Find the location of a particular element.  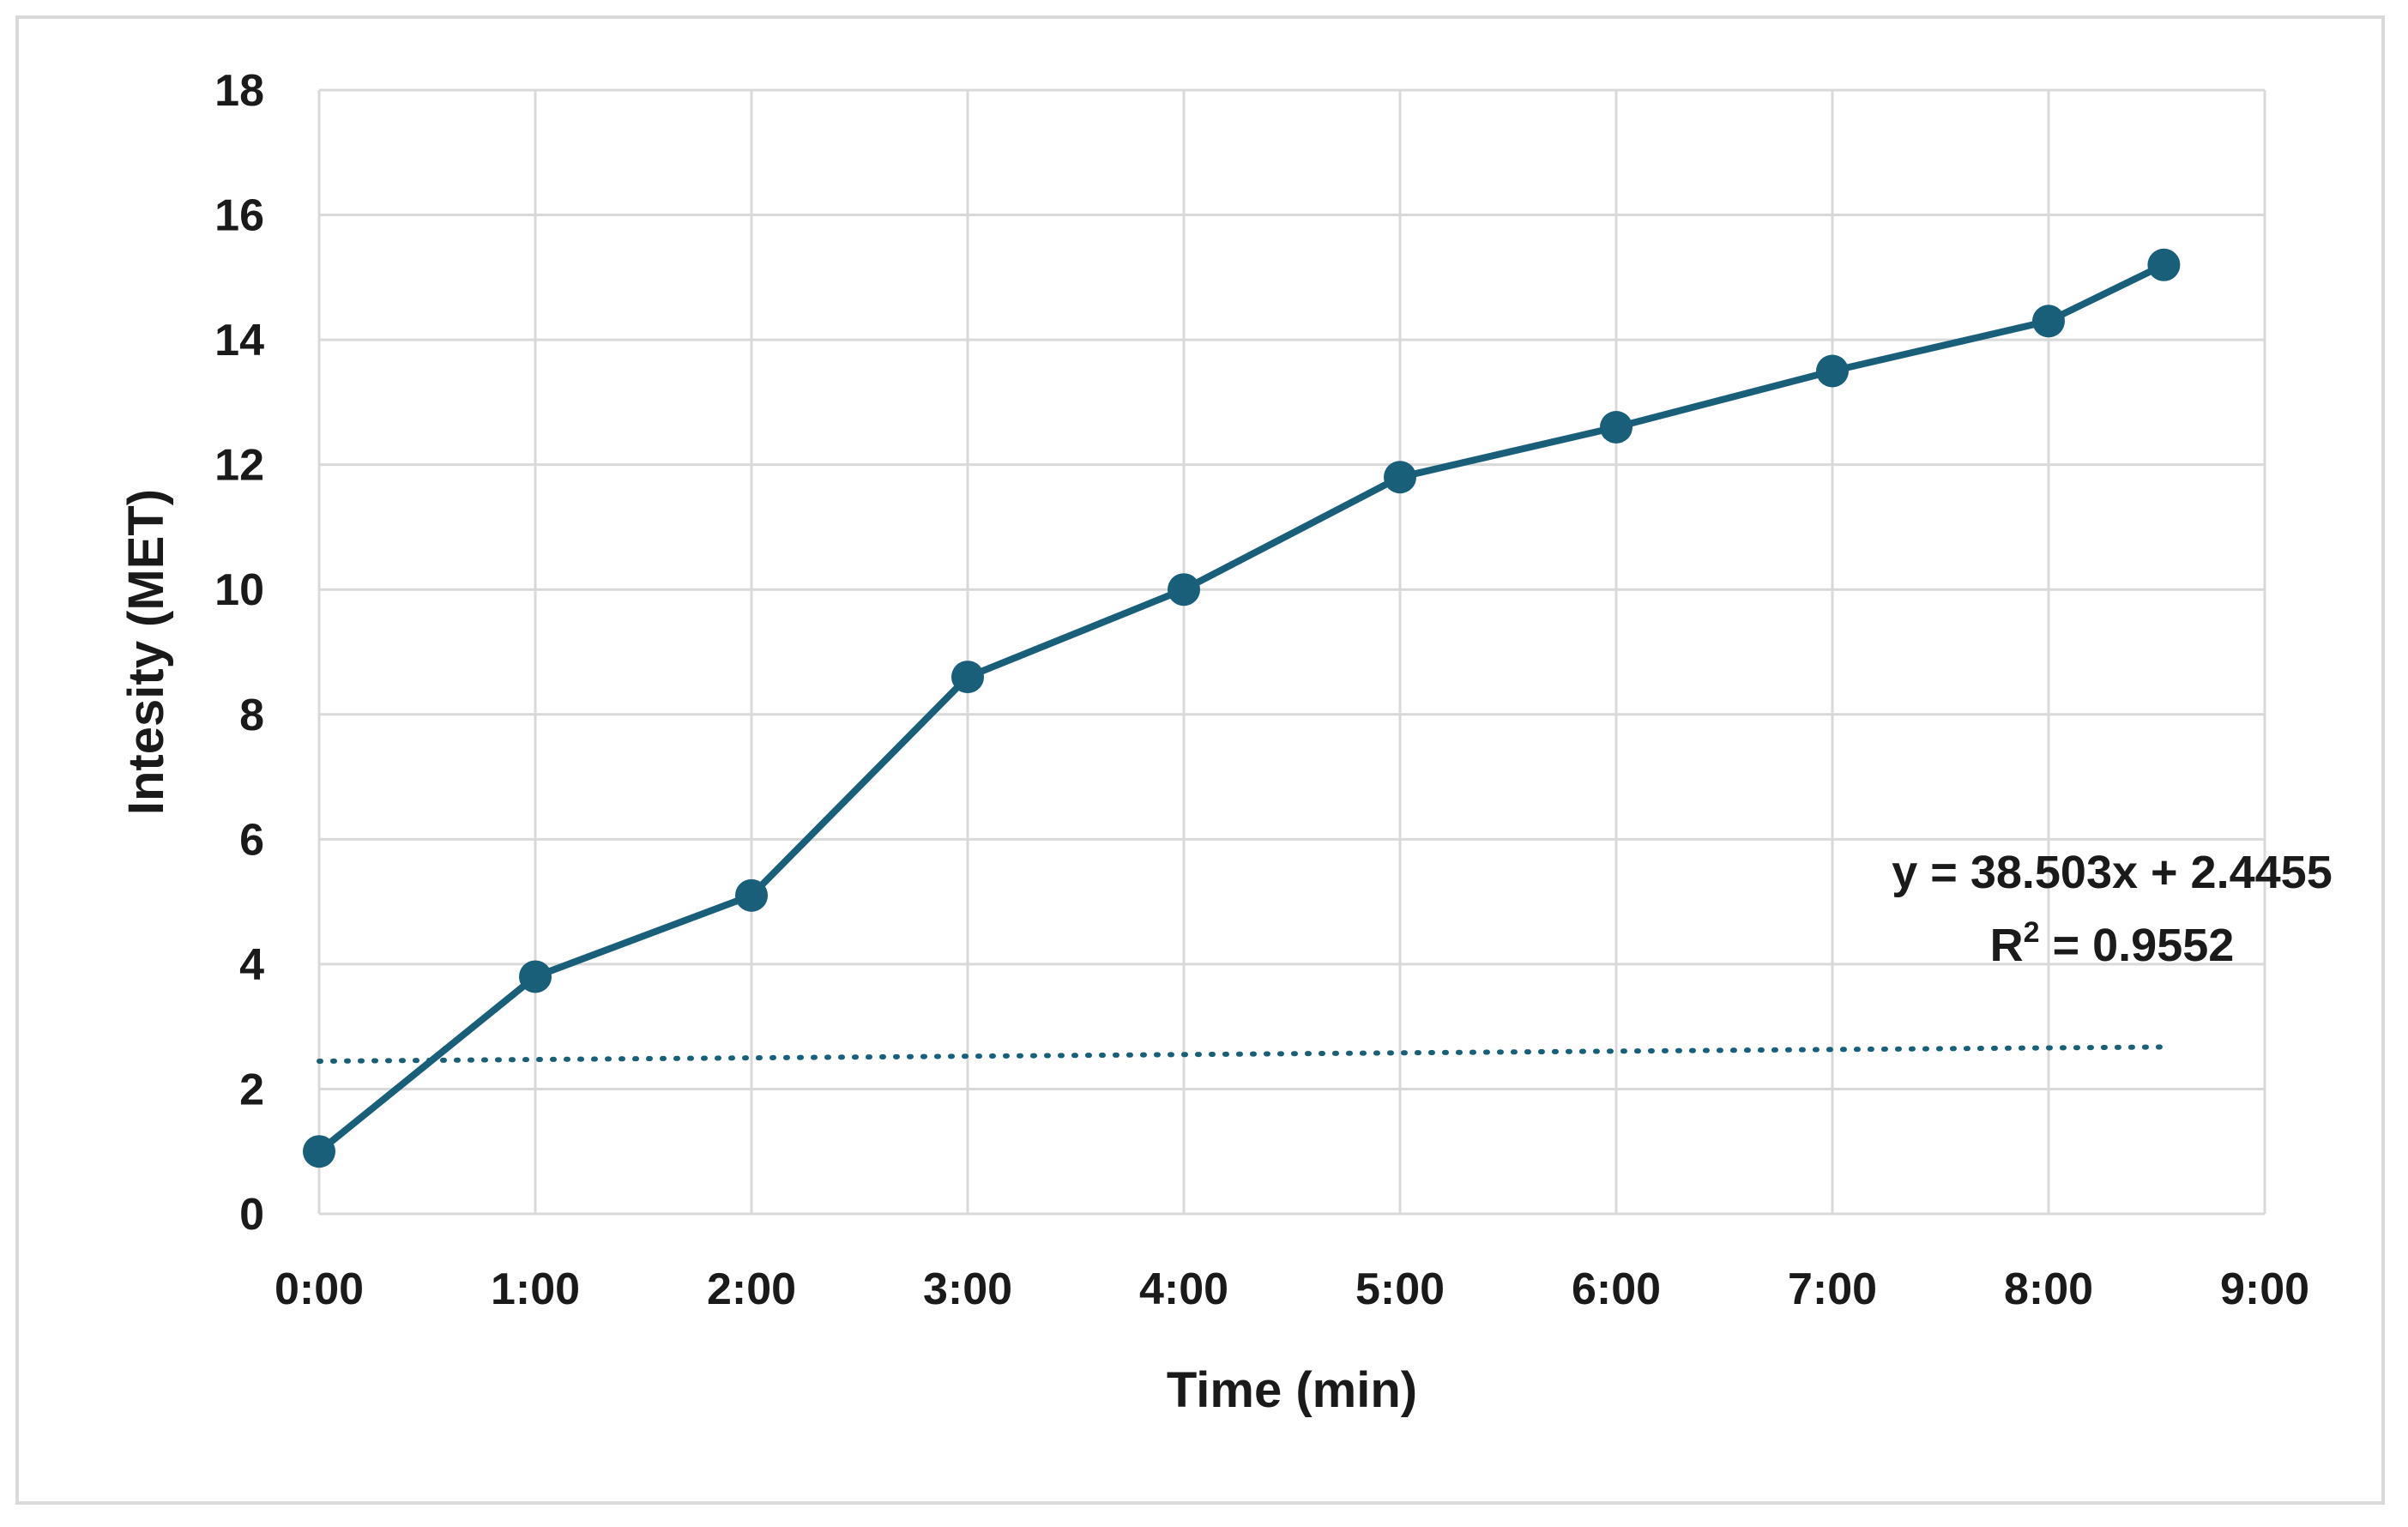

x-tick-label: 7:00 is located at coordinates (1832, 1289).